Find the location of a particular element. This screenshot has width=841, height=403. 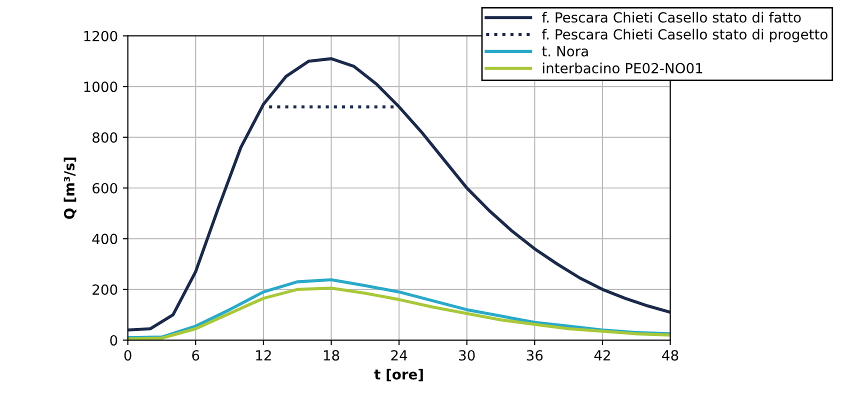

y-tick-label: 0 is located at coordinates (114, 340).